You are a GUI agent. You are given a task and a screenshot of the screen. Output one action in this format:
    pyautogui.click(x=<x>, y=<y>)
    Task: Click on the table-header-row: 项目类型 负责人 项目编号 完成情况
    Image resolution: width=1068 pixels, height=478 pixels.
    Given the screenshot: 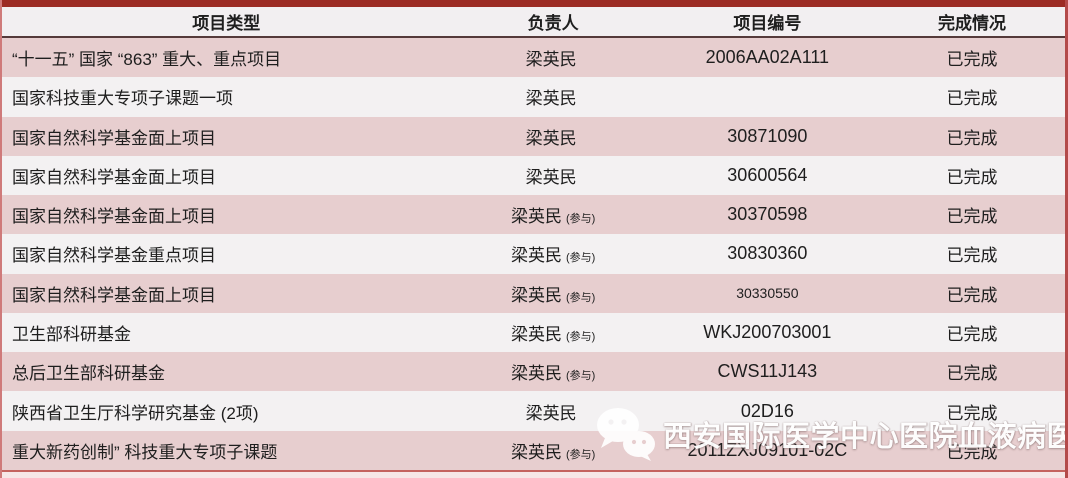 What is the action you would take?
    pyautogui.click(x=533, y=22)
    